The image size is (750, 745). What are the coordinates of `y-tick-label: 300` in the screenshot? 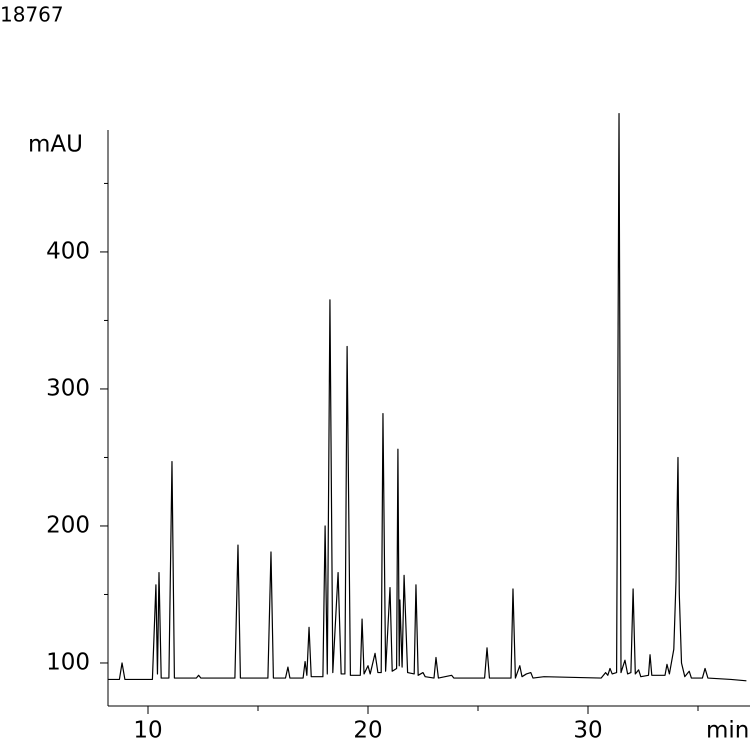 It's located at (68, 388).